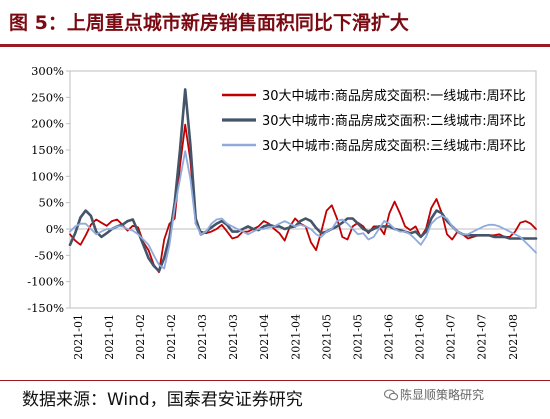  Describe the element at coordinates (45, 282) in the screenshot. I see `y-tick-label: -100%` at that location.